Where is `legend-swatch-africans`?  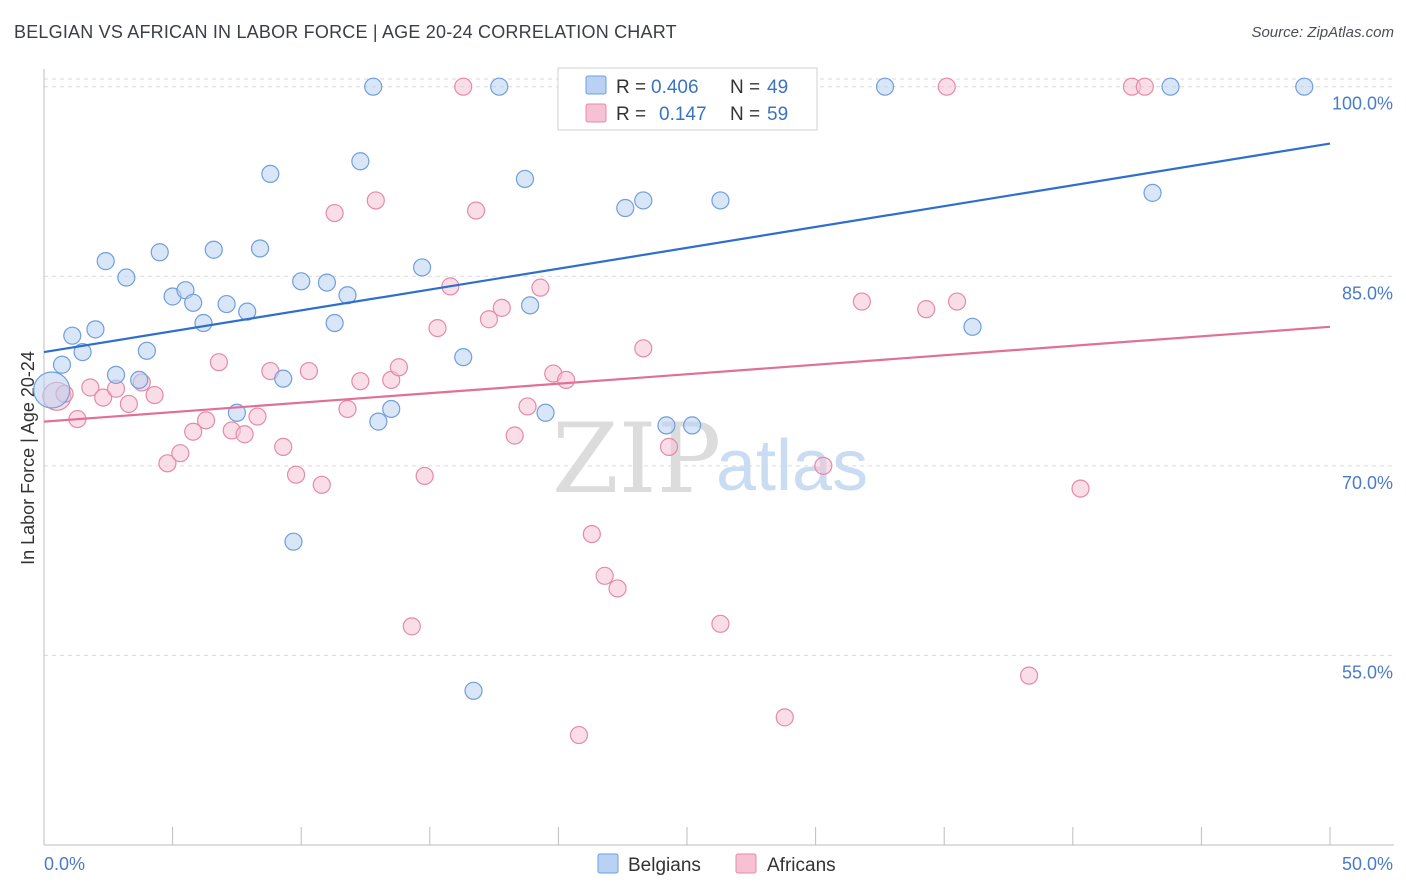 legend-swatch-africans is located at coordinates (596, 113).